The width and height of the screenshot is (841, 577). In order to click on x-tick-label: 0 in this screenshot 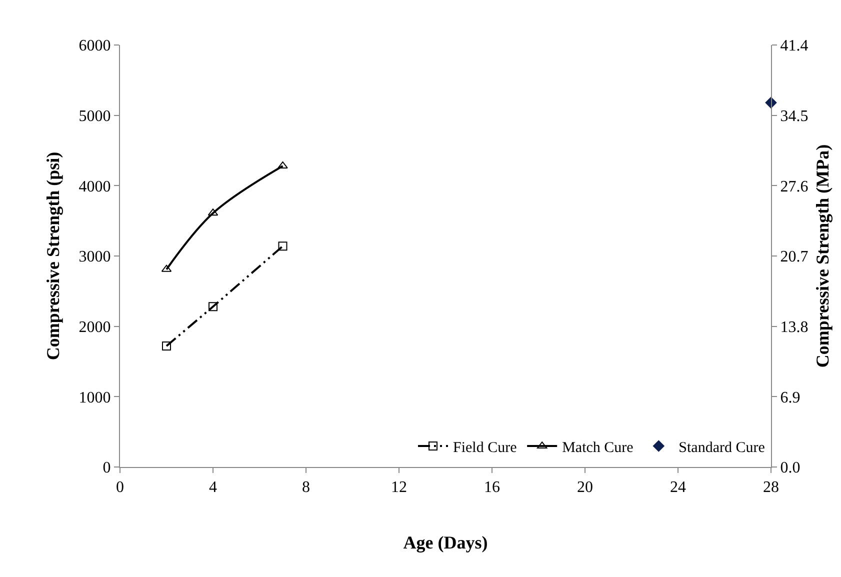, I will do `click(120, 487)`.